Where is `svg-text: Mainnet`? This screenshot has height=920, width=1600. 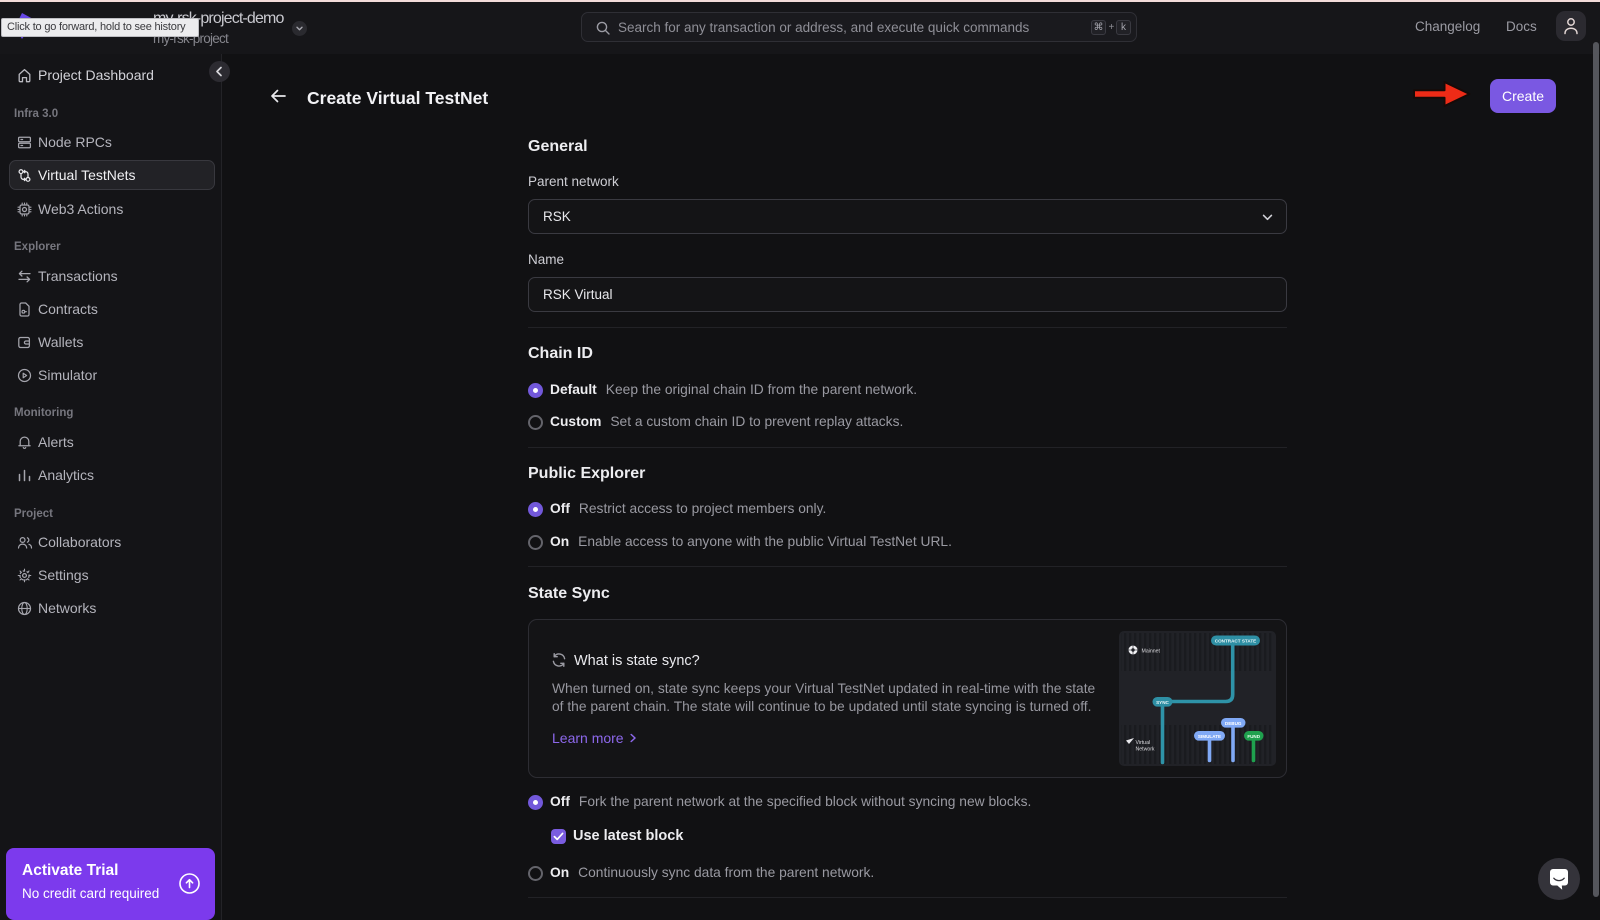 svg-text: Mainnet is located at coordinates (1151, 651).